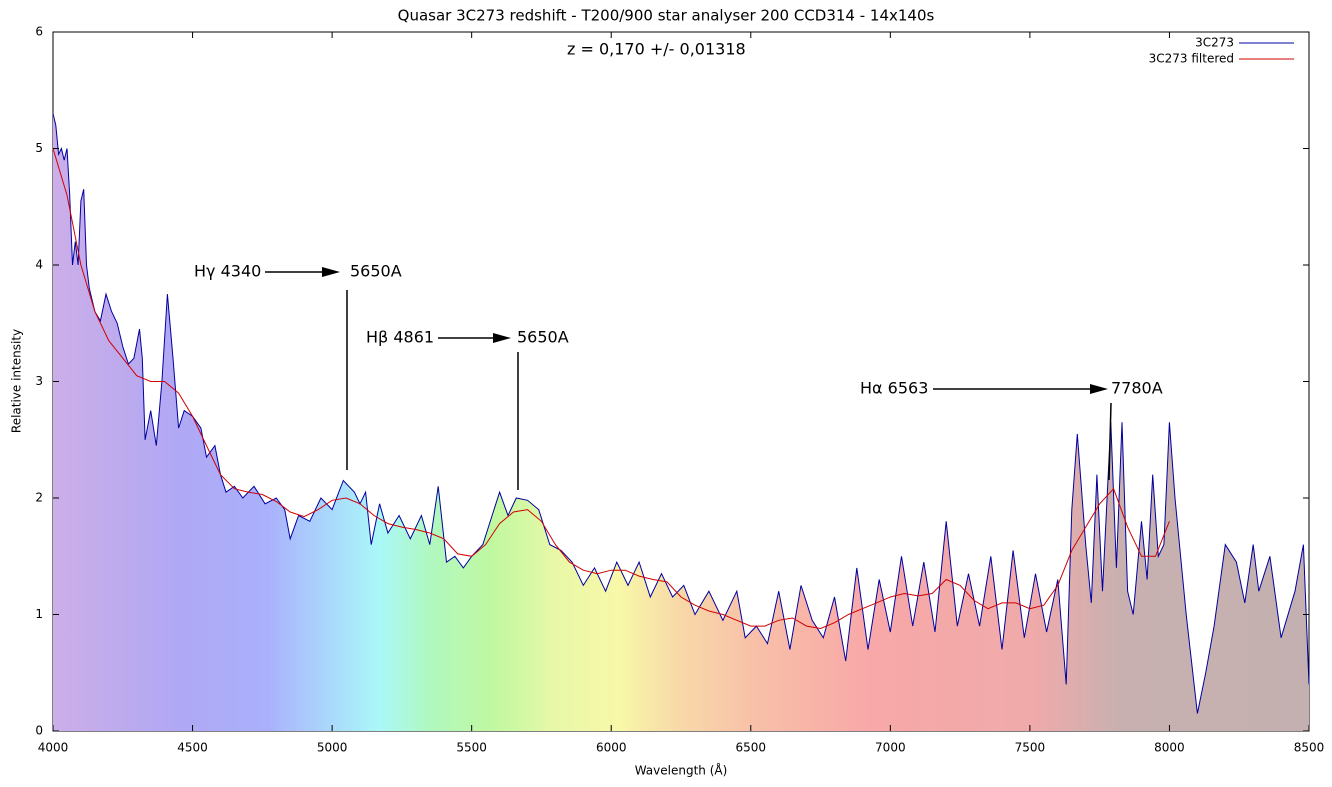 This screenshot has height=787, width=1332. What do you see at coordinates (17, 381) in the screenshot?
I see `y-axis-label: Relative intensity` at bounding box center [17, 381].